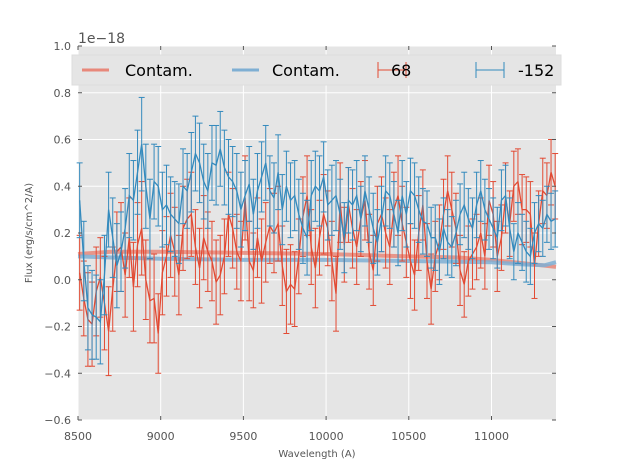  Describe the element at coordinates (101, 39) in the screenshot. I see `y-offset-label: 1e−18` at that location.